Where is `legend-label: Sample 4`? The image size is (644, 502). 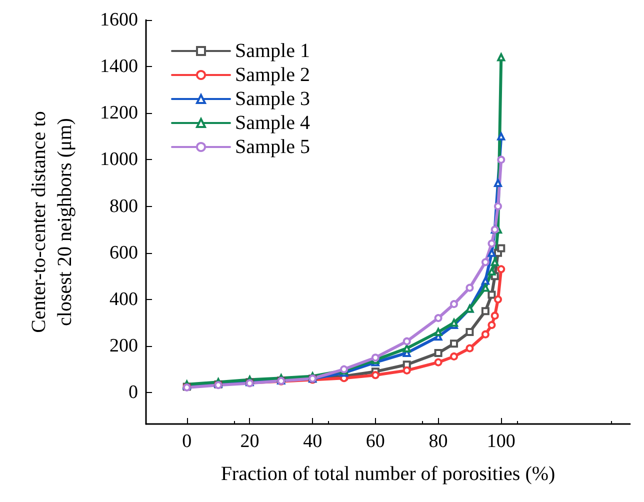
legend-label: Sample 4 is located at coordinates (272, 123).